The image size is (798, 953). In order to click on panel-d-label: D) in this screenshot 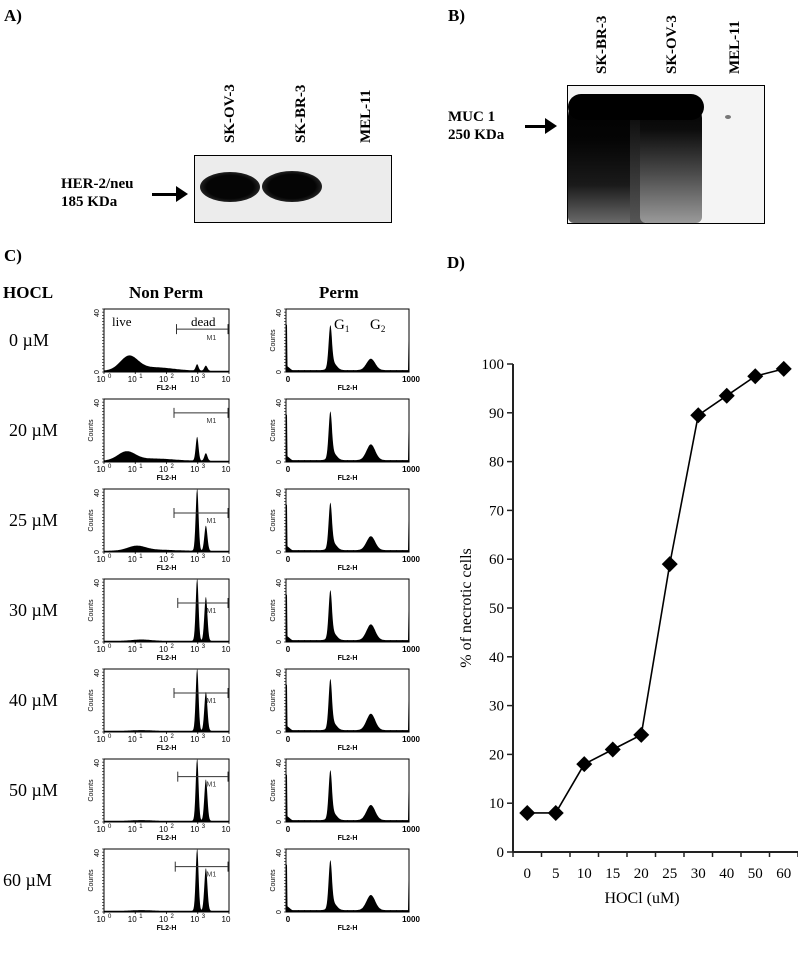, I will do `click(456, 262)`.